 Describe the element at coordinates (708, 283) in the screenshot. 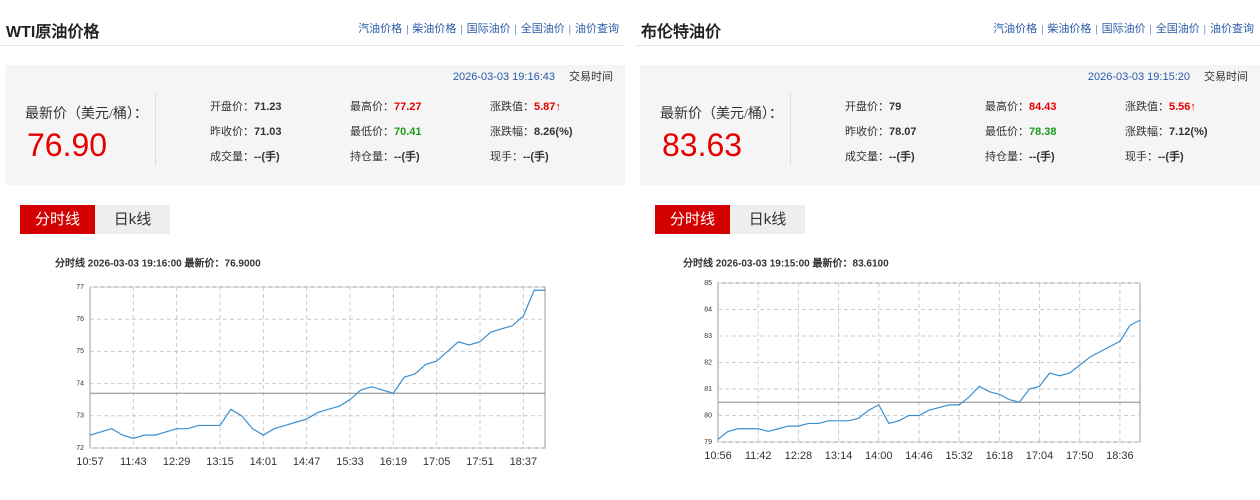

I see `y-tick-label: 85` at that location.